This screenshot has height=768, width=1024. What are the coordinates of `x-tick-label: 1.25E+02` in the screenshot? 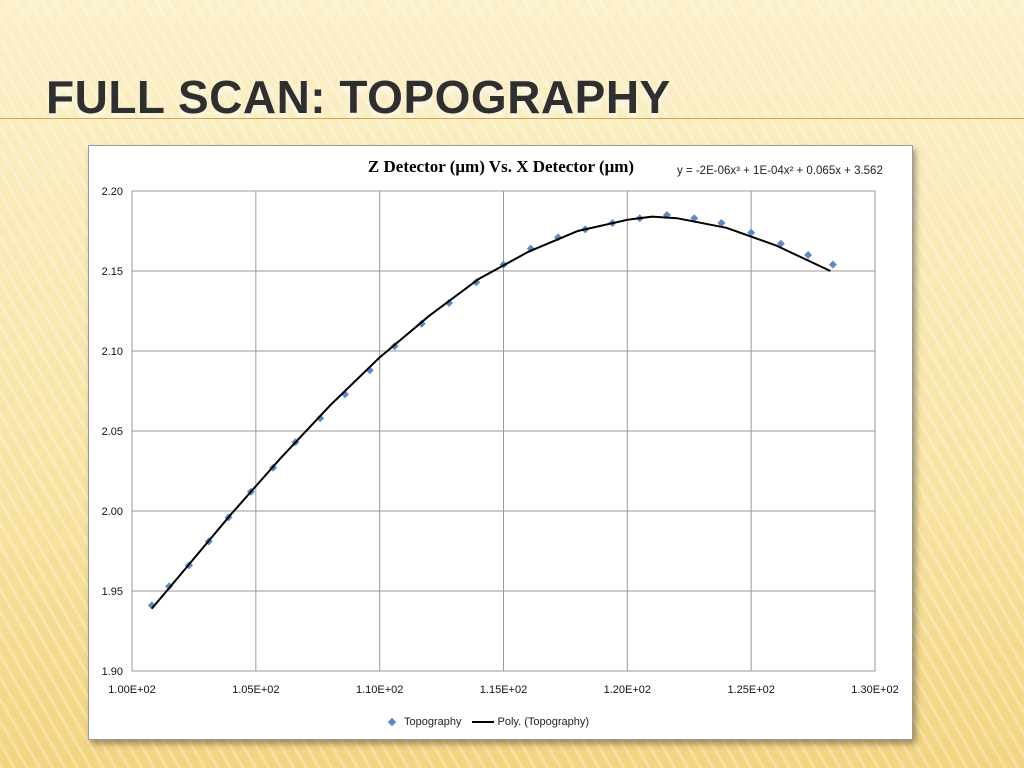 It's located at (750, 690).